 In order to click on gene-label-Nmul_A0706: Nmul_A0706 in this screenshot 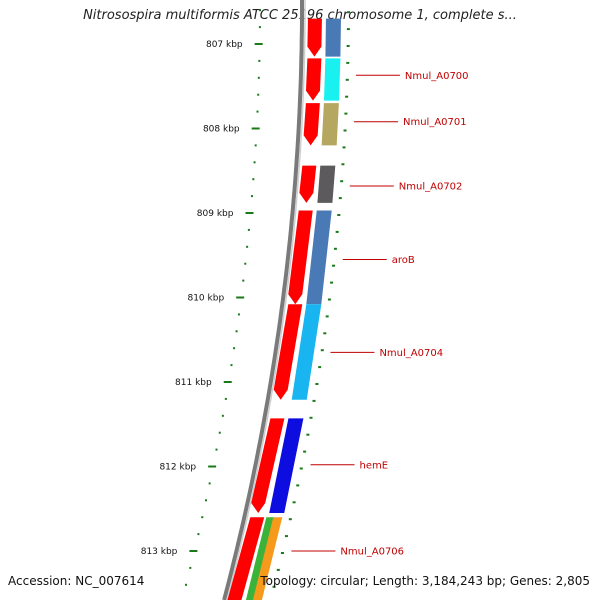, I will do `click(372, 552)`.